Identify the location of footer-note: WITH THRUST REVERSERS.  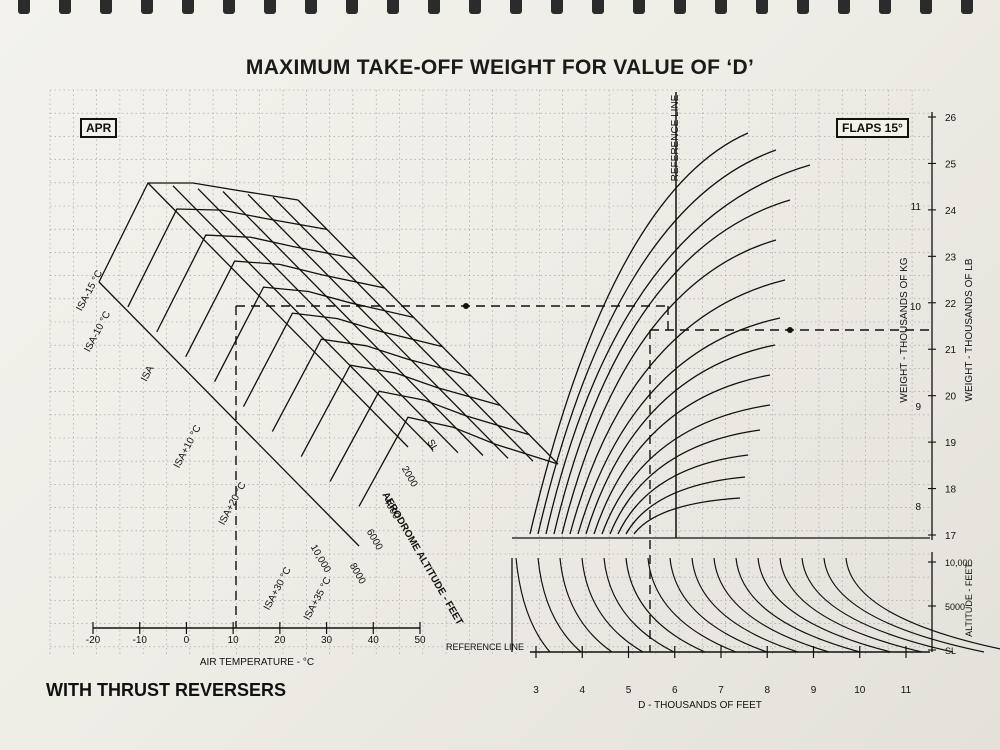
(166, 690).